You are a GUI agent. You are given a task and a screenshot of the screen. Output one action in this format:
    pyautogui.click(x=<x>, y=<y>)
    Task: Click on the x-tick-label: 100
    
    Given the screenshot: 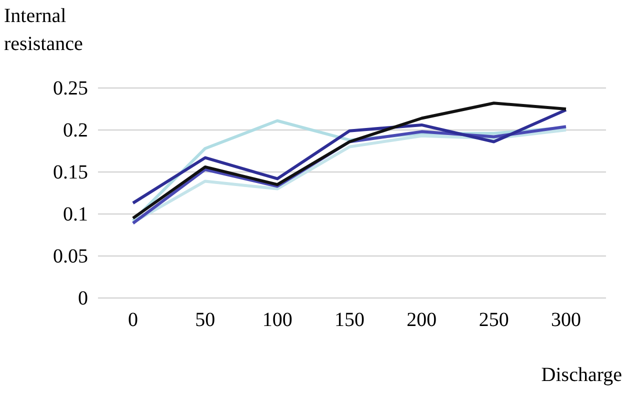 What is the action you would take?
    pyautogui.click(x=277, y=320)
    